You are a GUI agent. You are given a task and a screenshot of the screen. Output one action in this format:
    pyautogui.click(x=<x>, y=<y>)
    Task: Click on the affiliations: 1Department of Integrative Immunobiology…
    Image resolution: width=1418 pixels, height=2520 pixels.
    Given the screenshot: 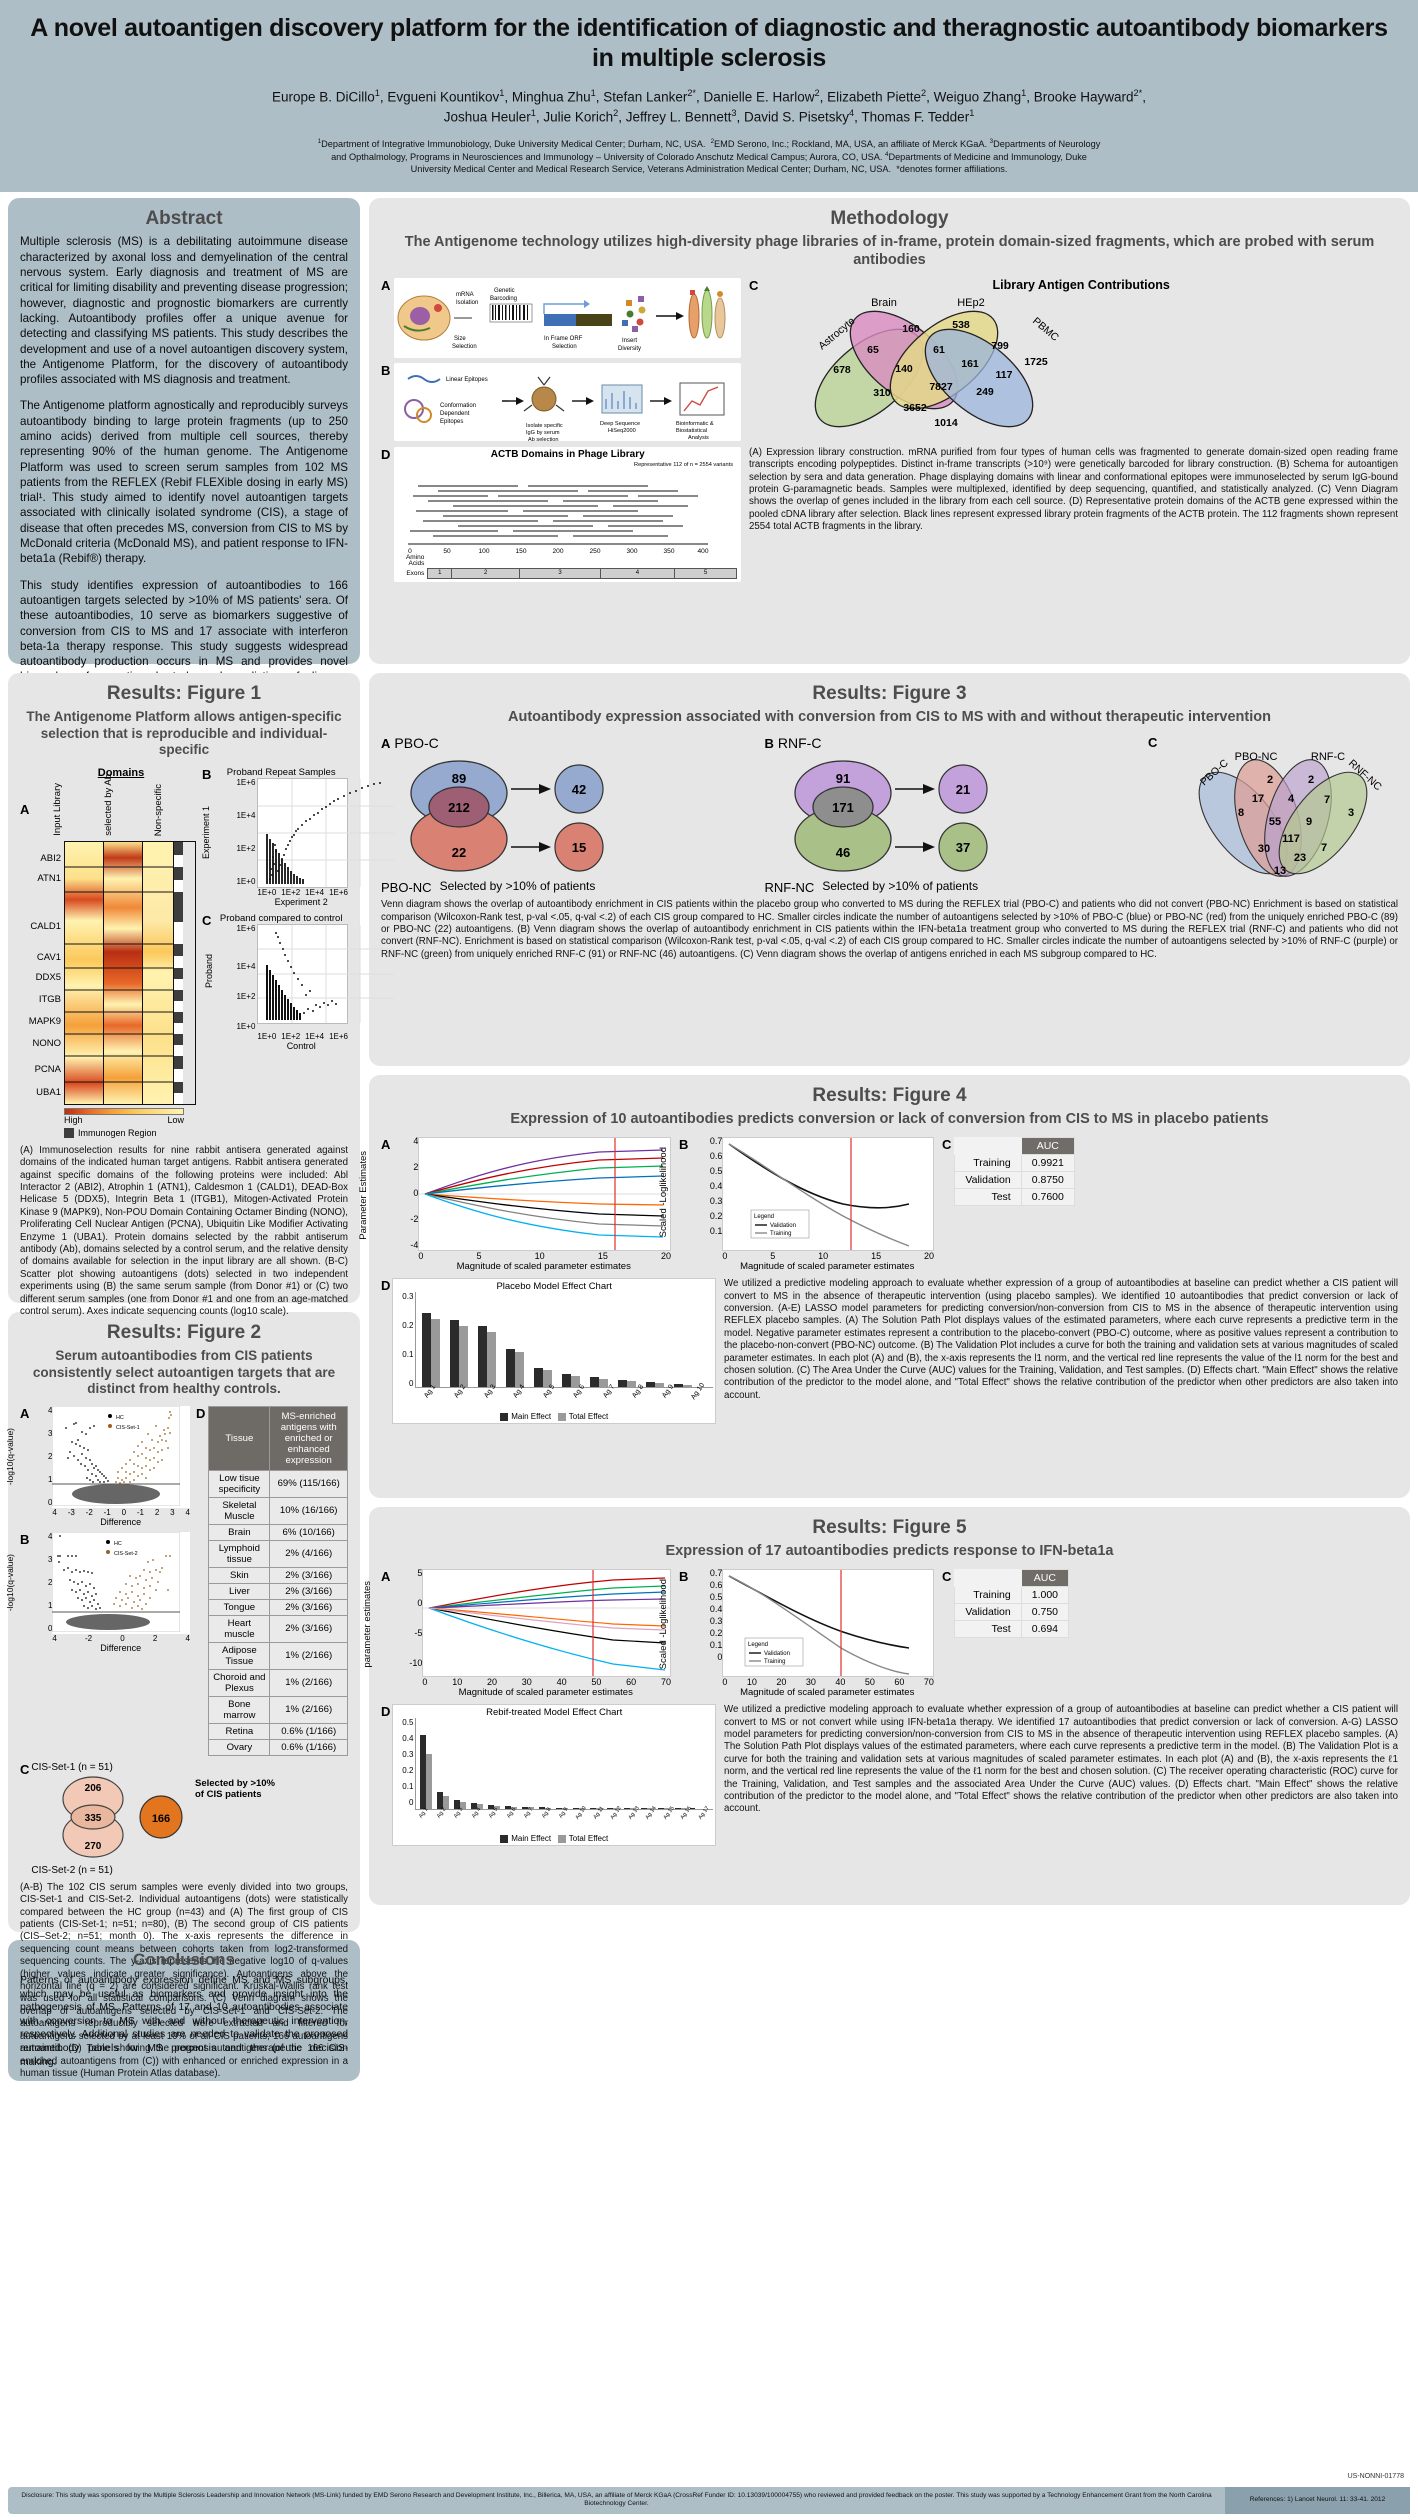 What is the action you would take?
    pyautogui.click(x=709, y=156)
    